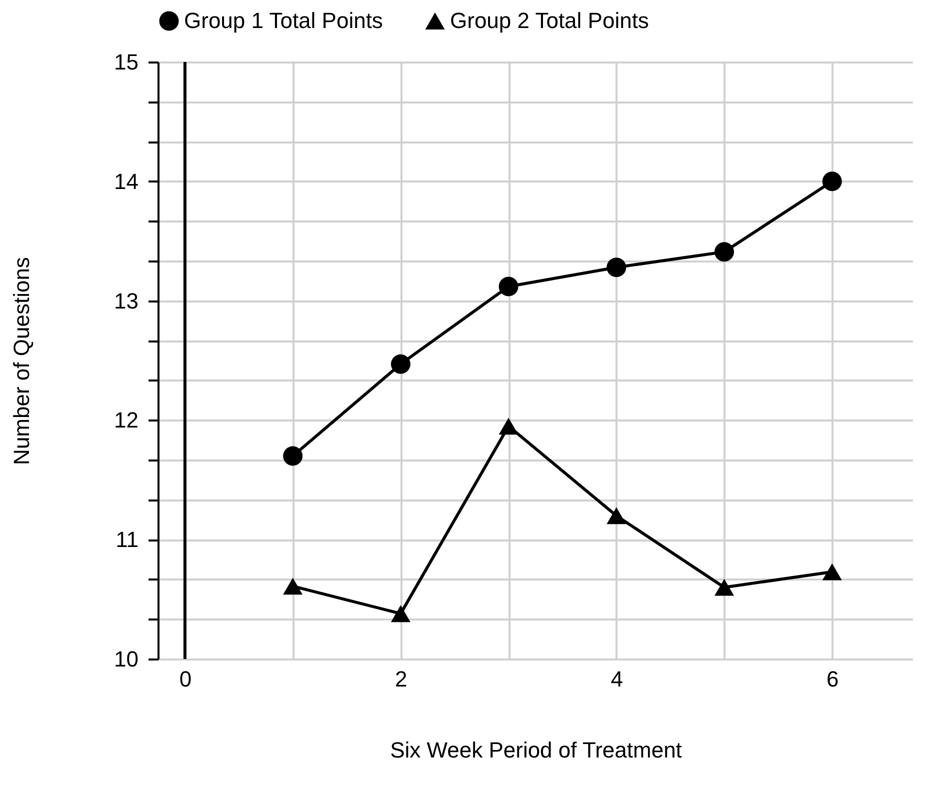 This screenshot has width=925, height=792. I want to click on x-tick-label: 2, so click(401, 679).